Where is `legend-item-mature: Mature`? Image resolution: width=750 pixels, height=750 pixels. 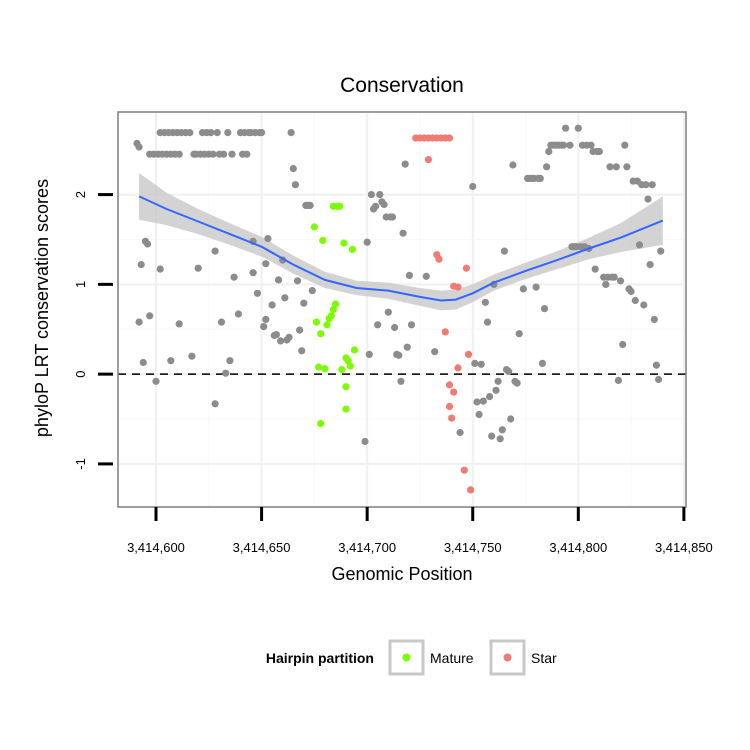
legend-item-mature: Mature is located at coordinates (431, 657).